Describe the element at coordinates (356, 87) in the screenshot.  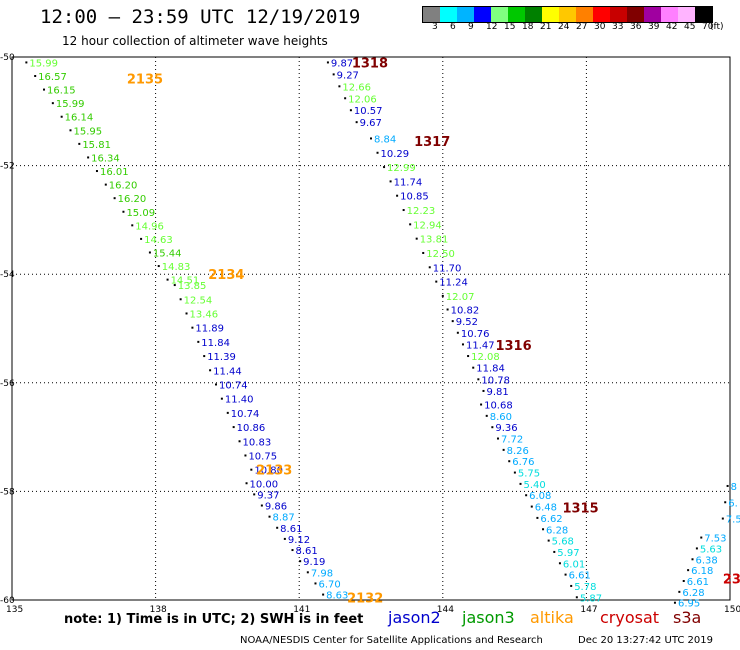
I see `wave-height-label: 12.66` at that location.